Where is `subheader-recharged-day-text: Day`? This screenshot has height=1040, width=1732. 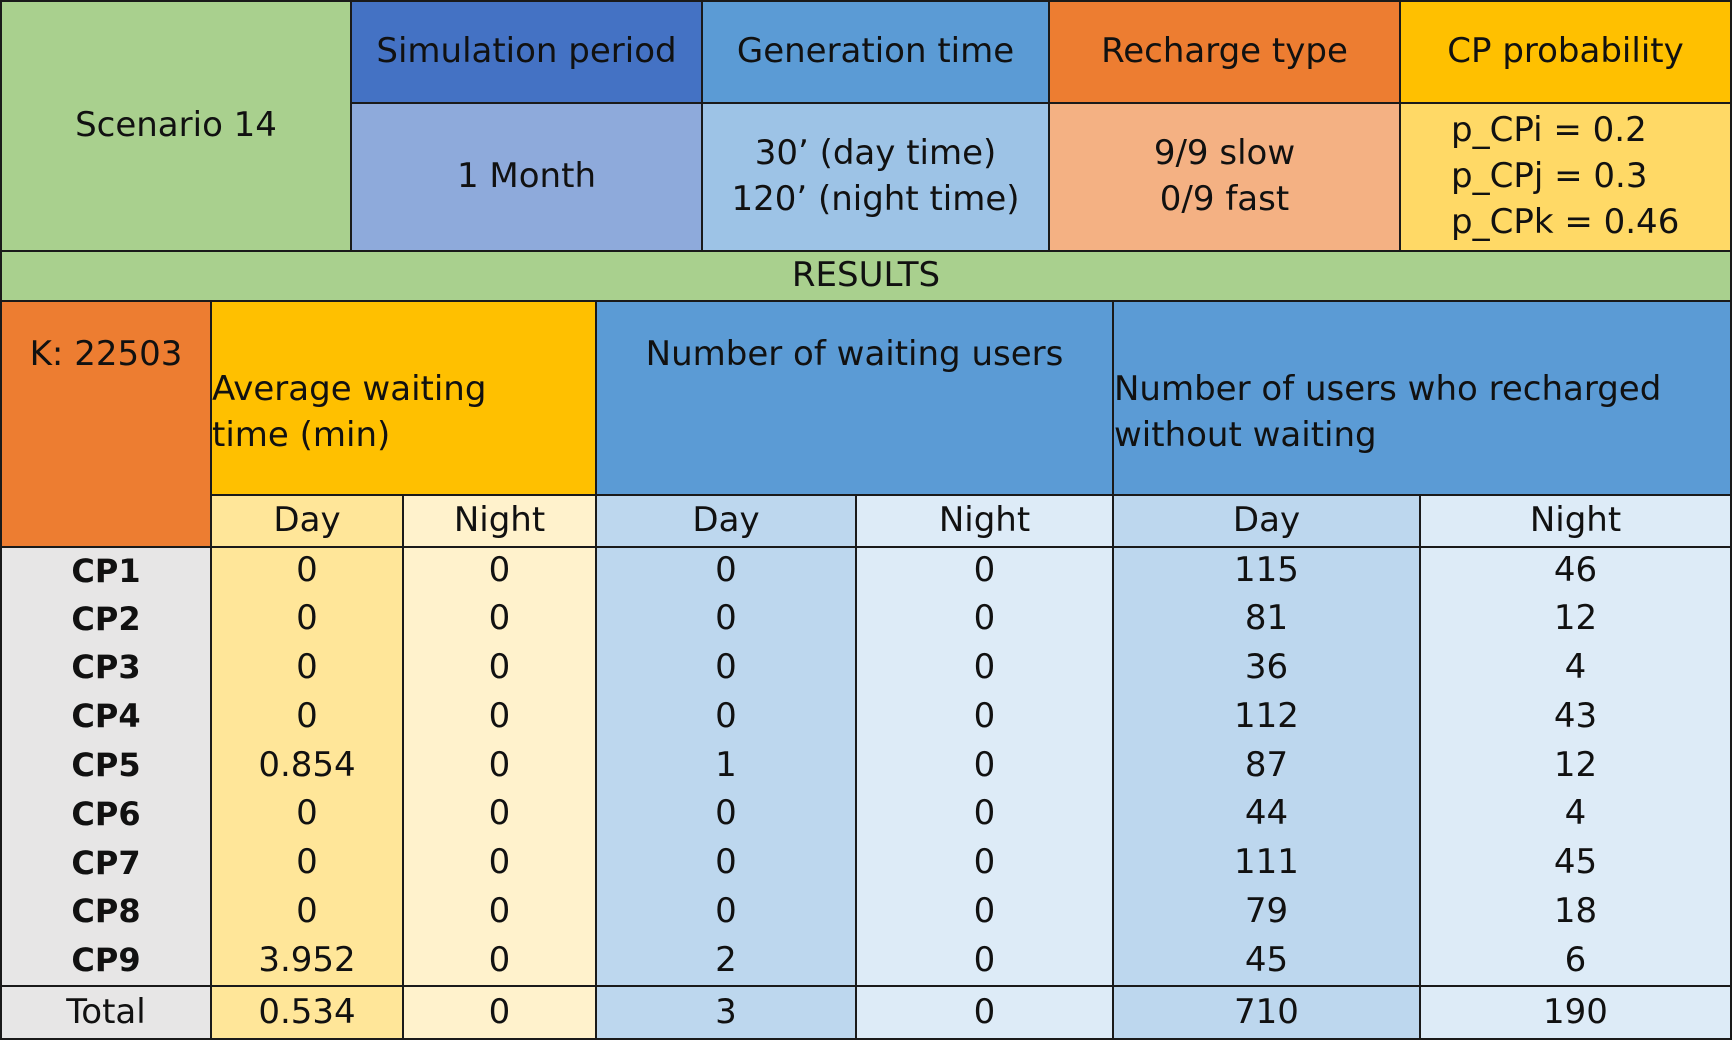
subheader-recharged-day-text: Day is located at coordinates (1266, 520).